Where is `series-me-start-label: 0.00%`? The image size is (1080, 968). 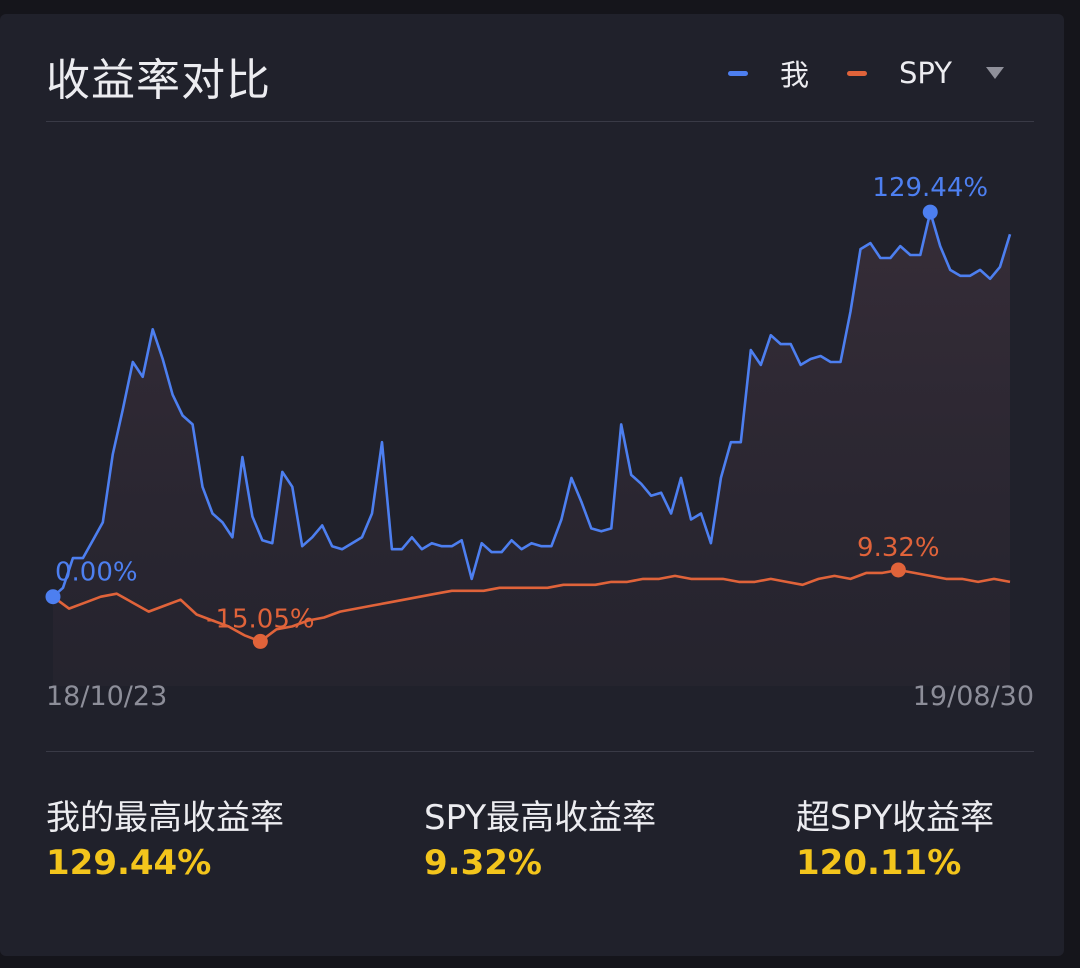
series-me-start-label: 0.00% is located at coordinates (96, 573).